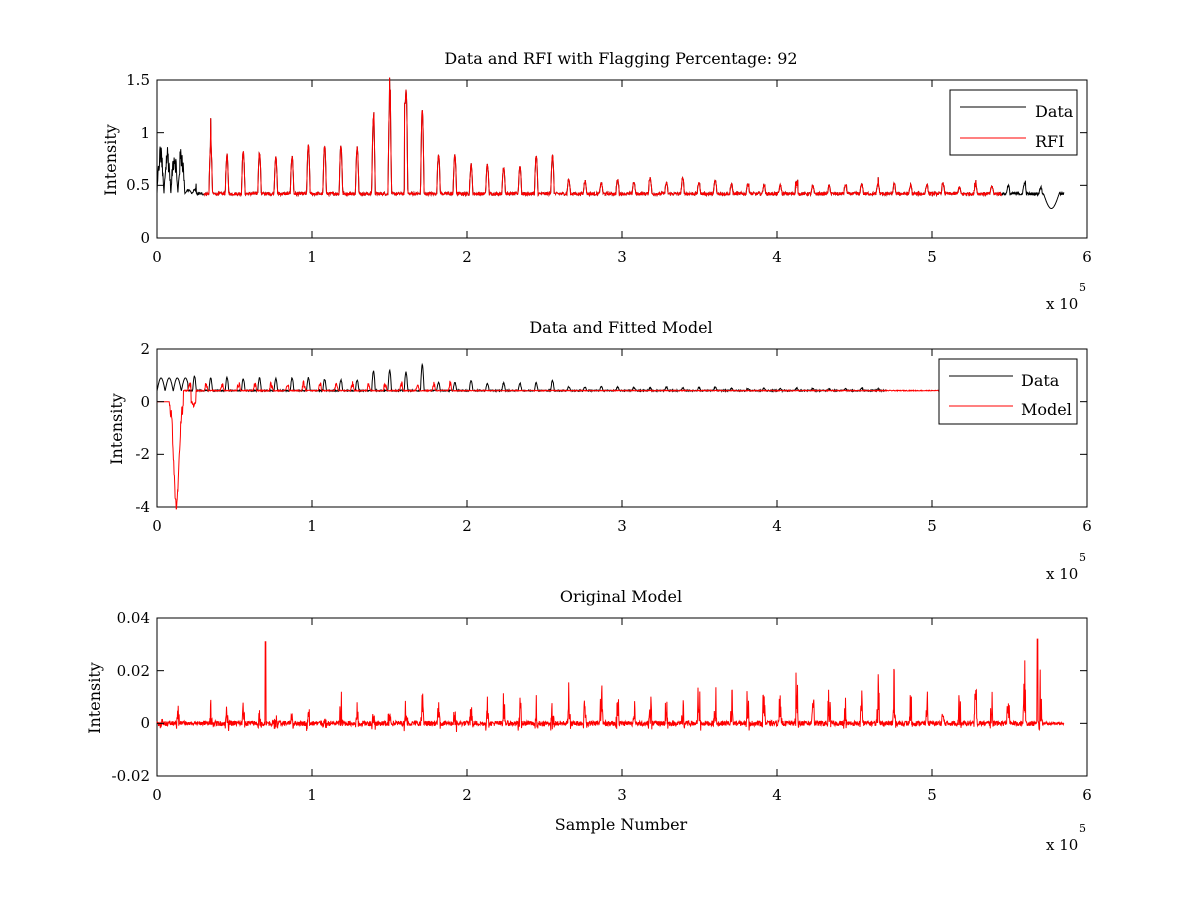 The image size is (1200, 900). Describe the element at coordinates (133, 618) in the screenshot. I see `panel-3-ytick-3: 0.04` at that location.